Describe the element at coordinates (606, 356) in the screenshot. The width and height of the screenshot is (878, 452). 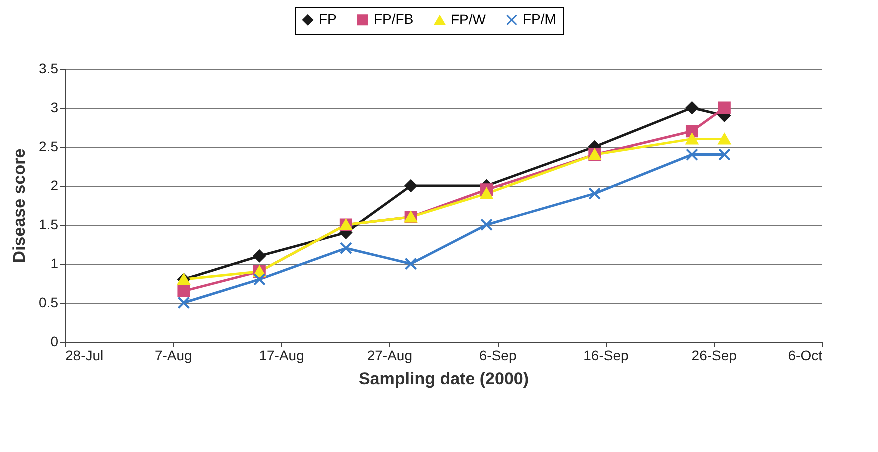
I see `x-tick-label: 16-Sep` at that location.